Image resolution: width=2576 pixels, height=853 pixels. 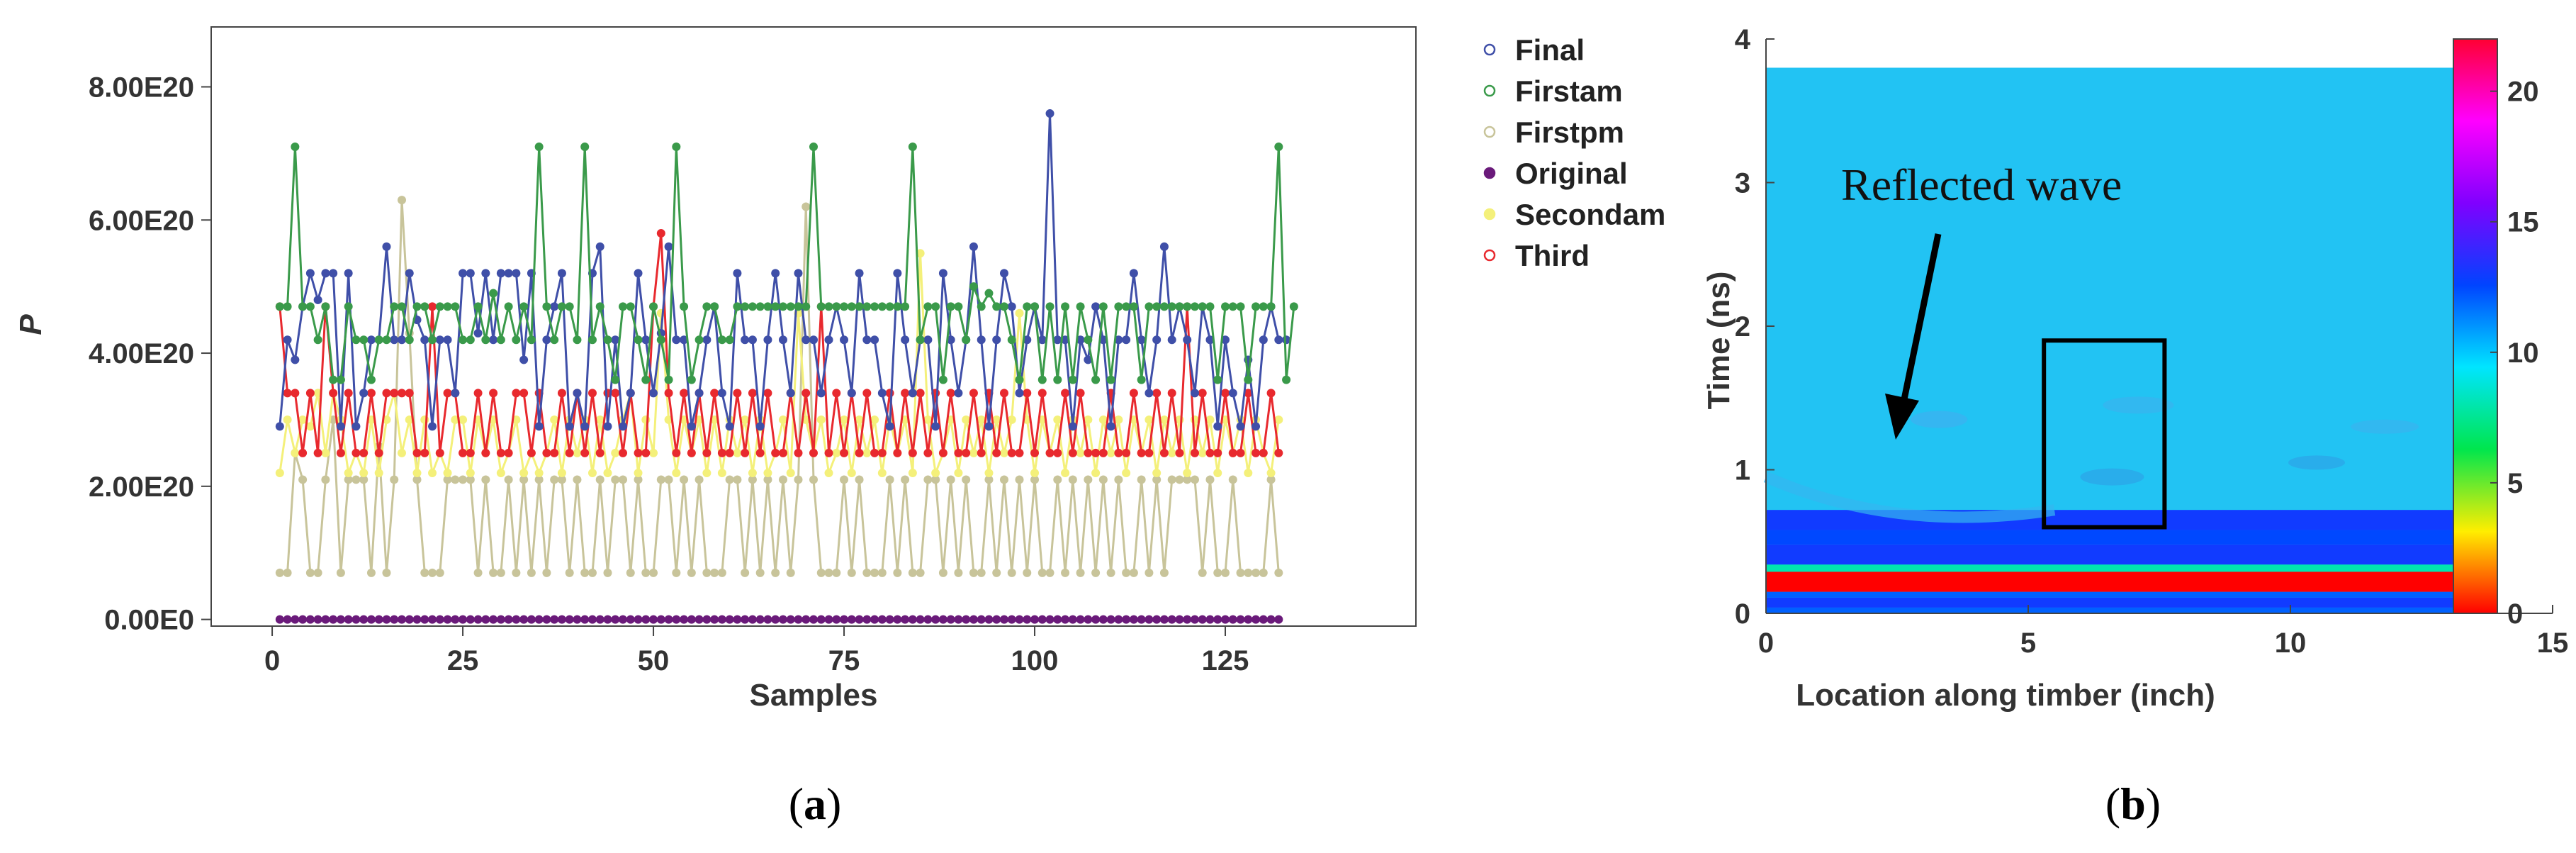 What do you see at coordinates (141, 220) in the screenshot?
I see `chart-a-y-tick-label: 6.00E20` at bounding box center [141, 220].